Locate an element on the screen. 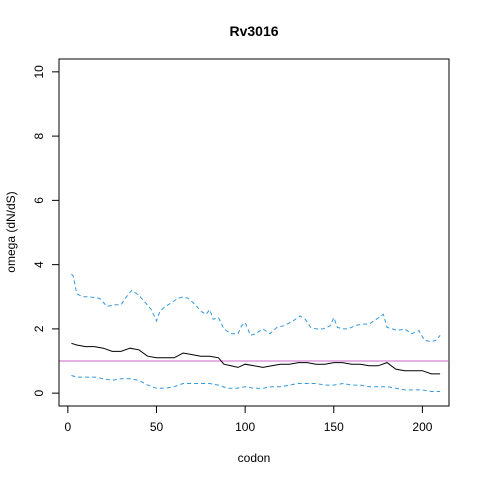  y-tick-label: 8 is located at coordinates (39, 135).